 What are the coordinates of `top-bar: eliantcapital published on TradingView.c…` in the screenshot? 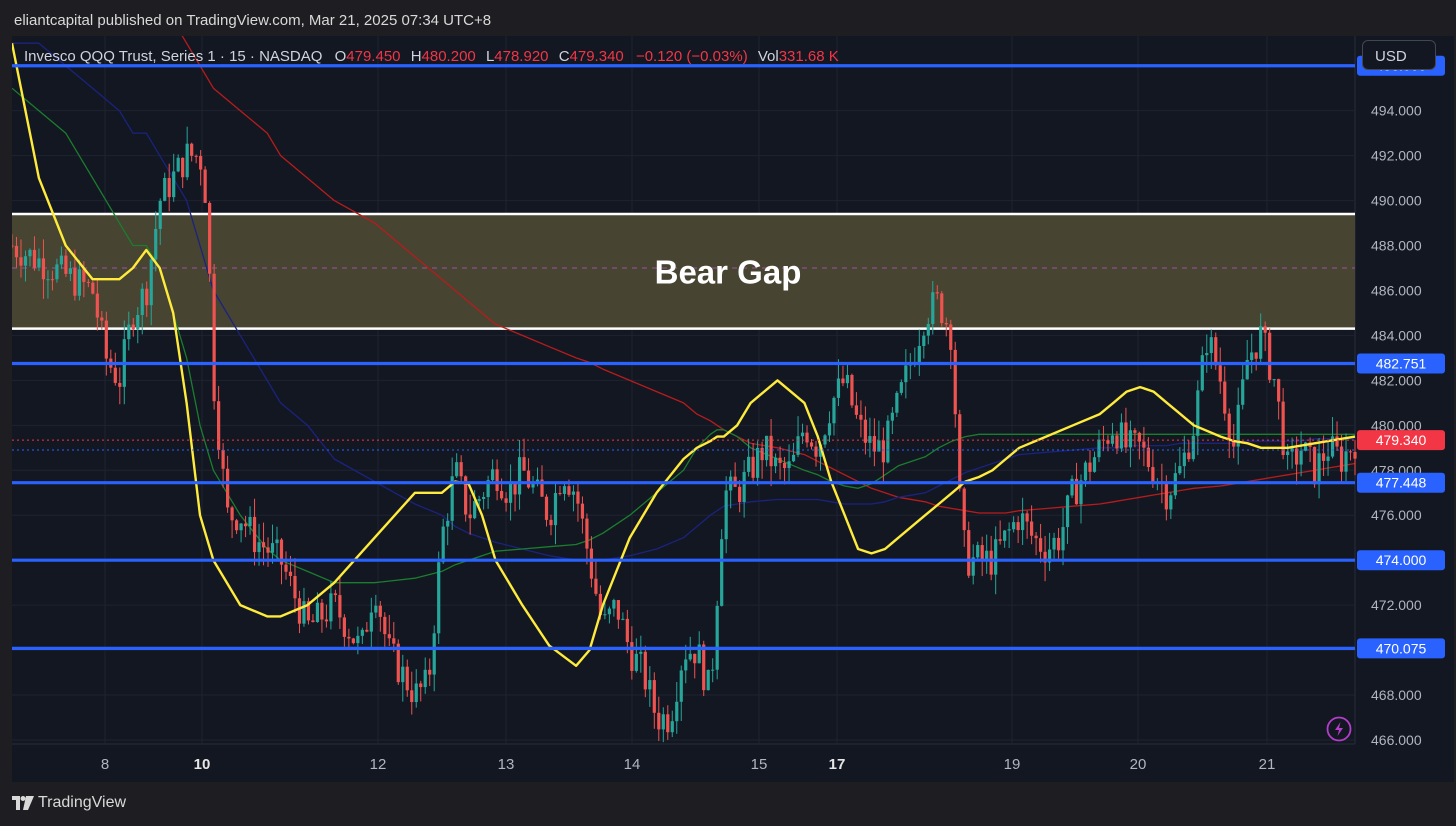 It's located at (728, 18).